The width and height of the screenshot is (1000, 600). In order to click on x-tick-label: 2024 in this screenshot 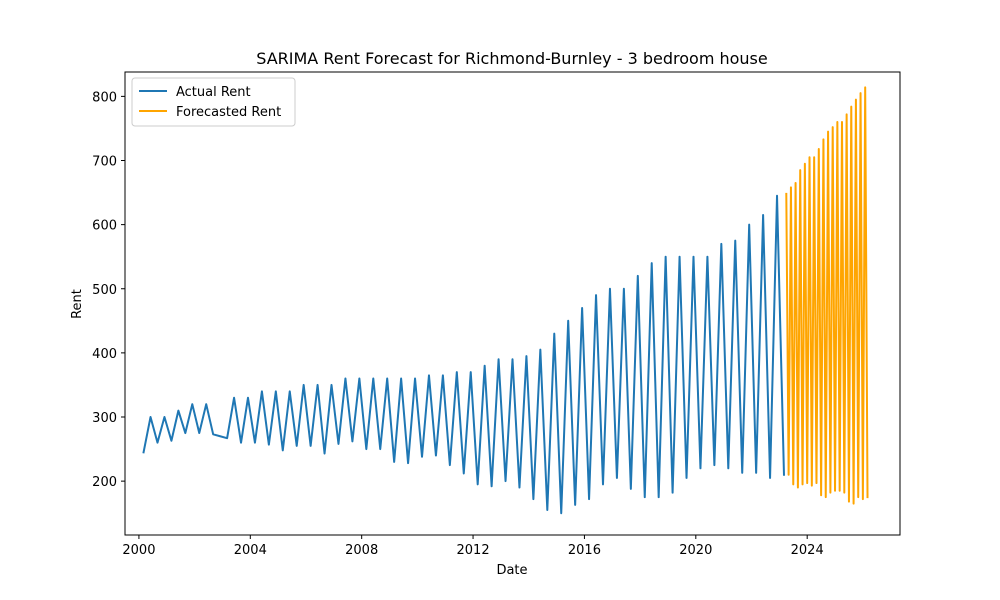, I will do `click(807, 550)`.